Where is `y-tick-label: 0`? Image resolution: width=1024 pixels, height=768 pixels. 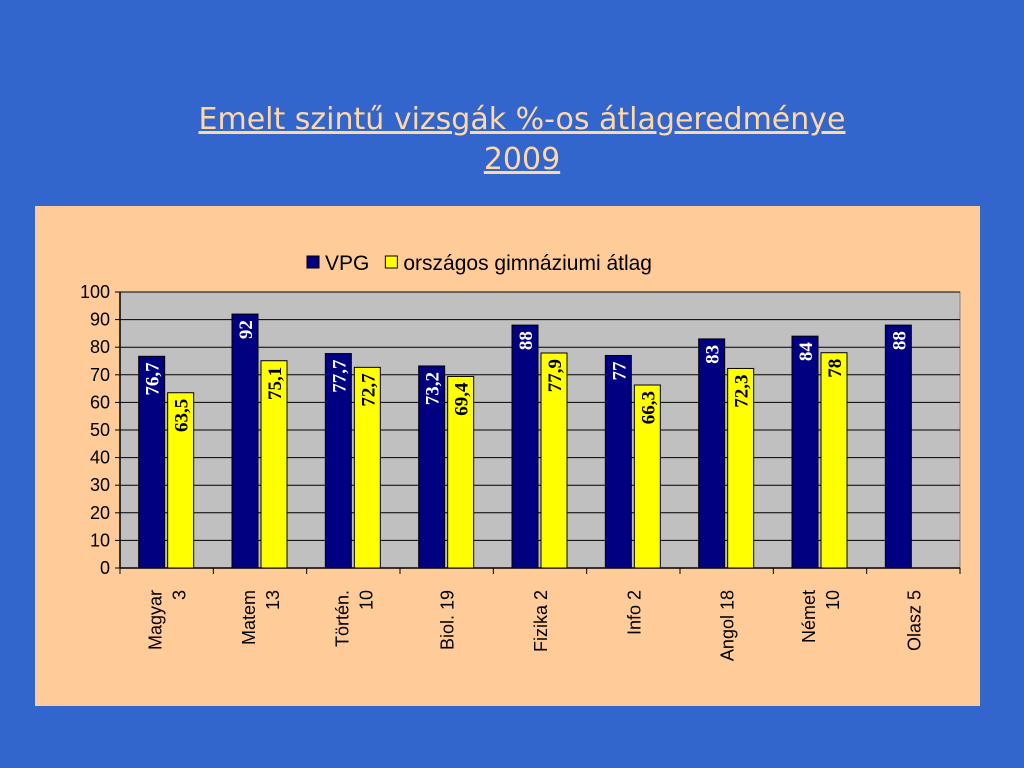
y-tick-label: 0 is located at coordinates (105, 568).